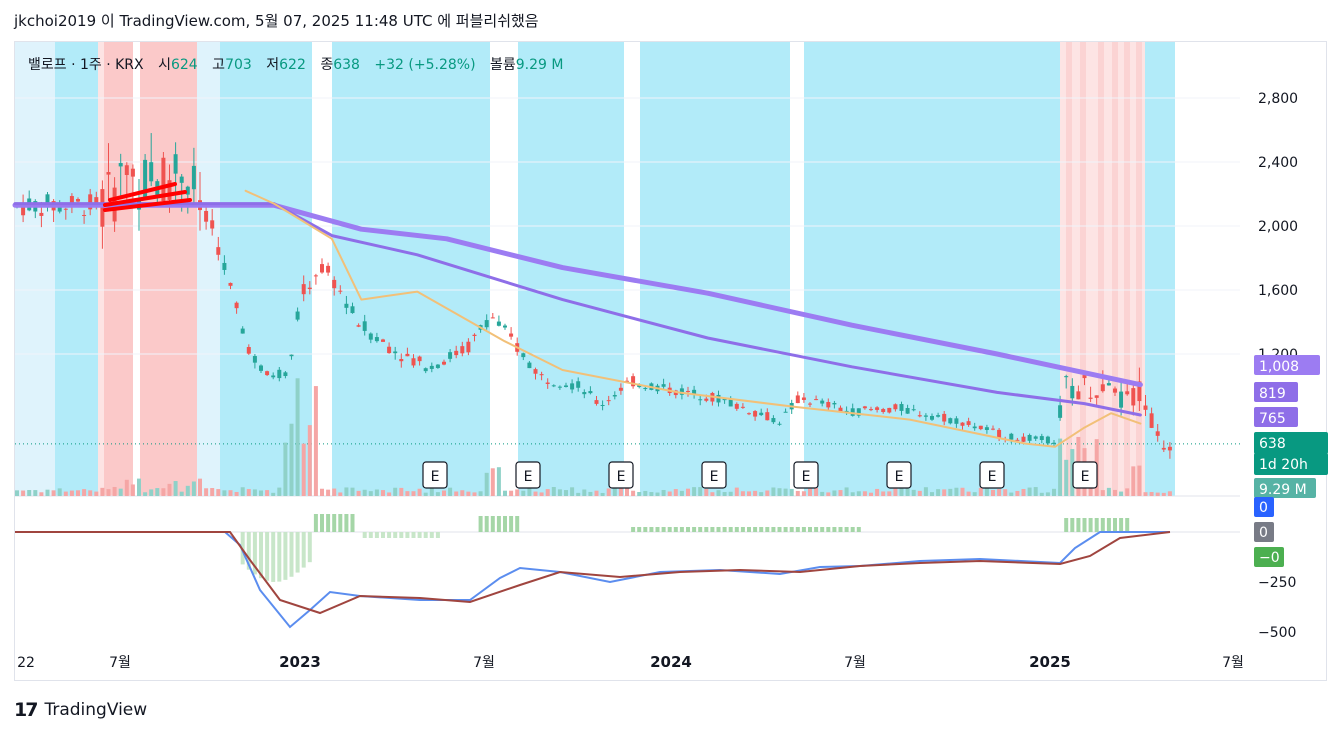  I want to click on price-tag-label: 1d 20h, so click(1283, 465).